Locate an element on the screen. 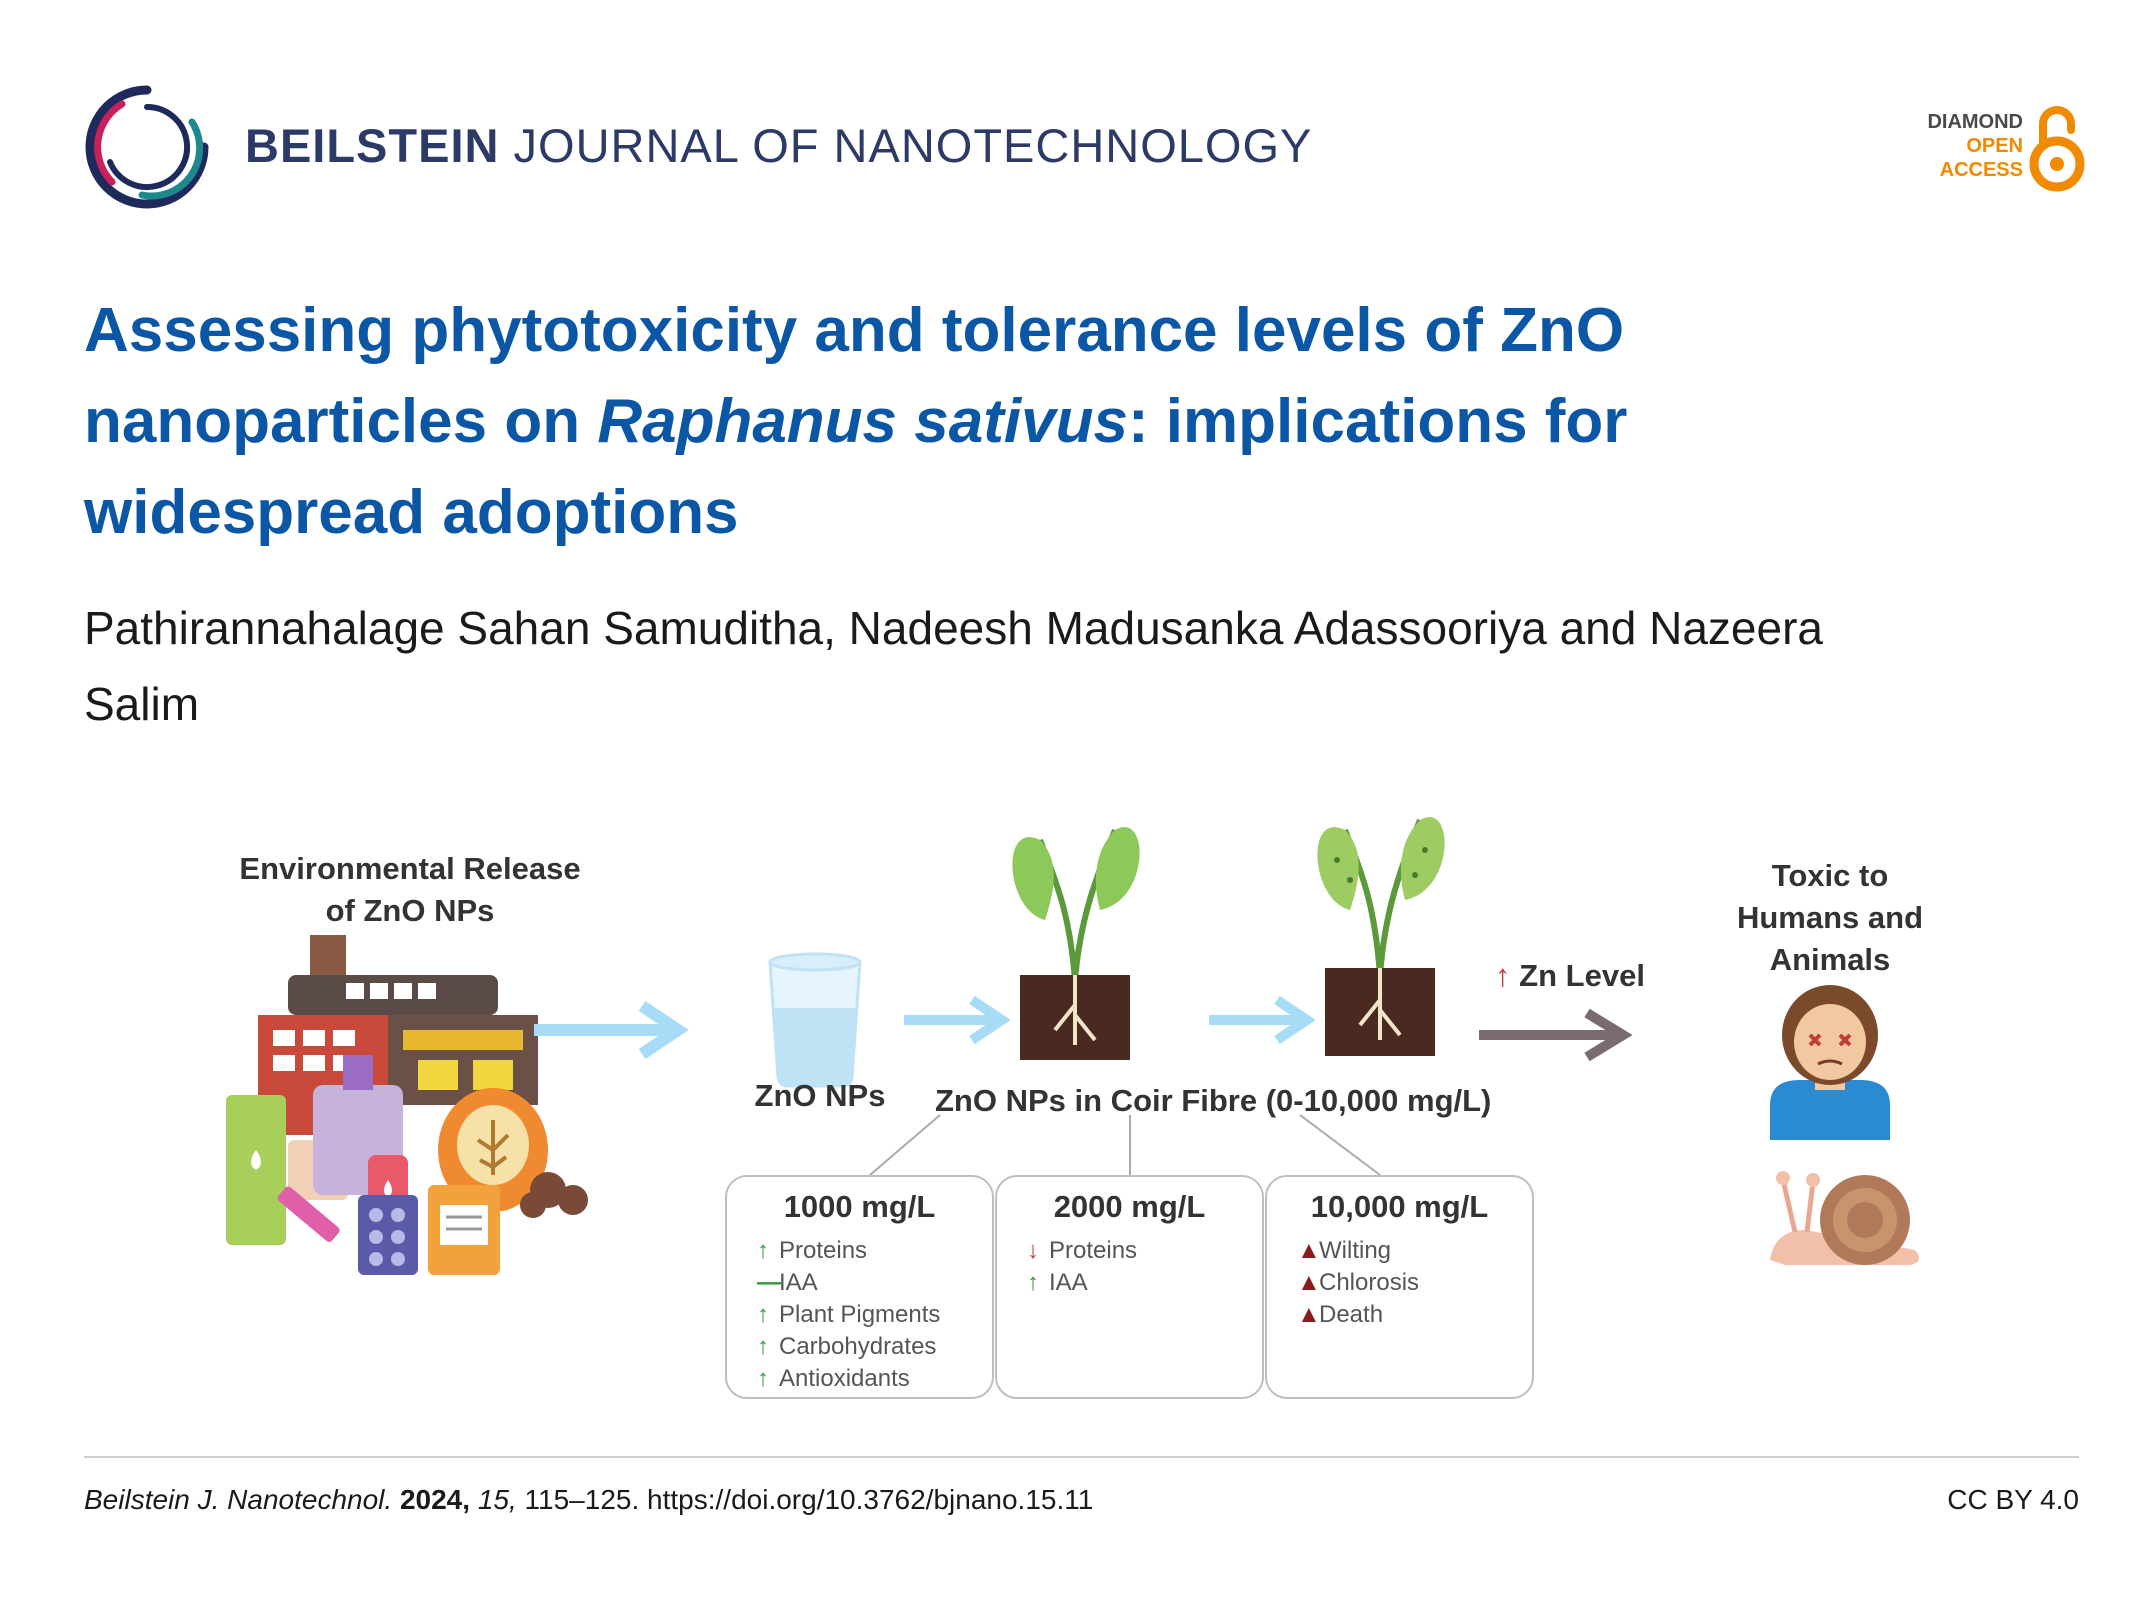 The width and height of the screenshot is (2150, 1601). effect-box-10000: 10,000 mg/L ▲Wilting ▲Chlorosis ▲Death is located at coordinates (1399, 1287).